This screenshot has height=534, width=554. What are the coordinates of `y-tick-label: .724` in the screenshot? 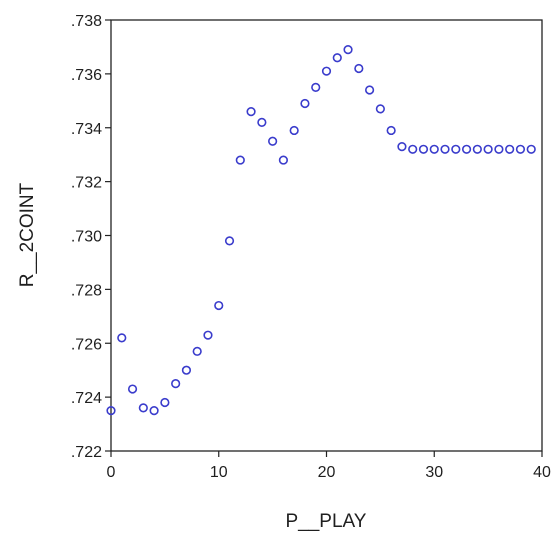 It's located at (86, 398).